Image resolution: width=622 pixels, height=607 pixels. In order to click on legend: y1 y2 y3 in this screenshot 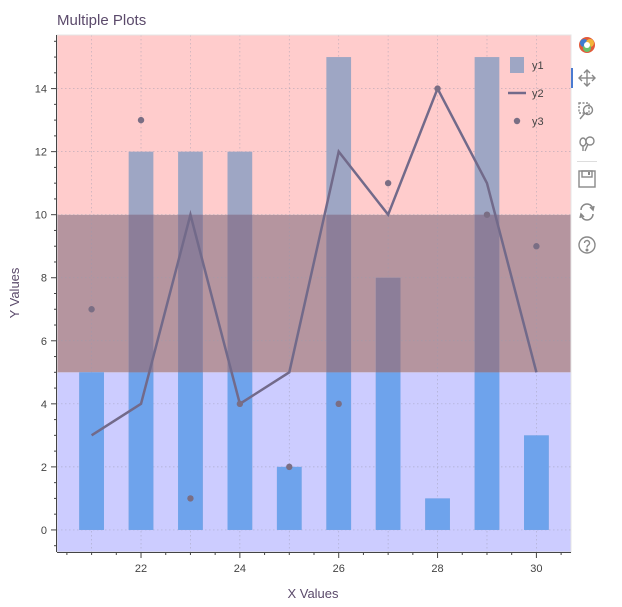, I will do `click(526, 92)`.